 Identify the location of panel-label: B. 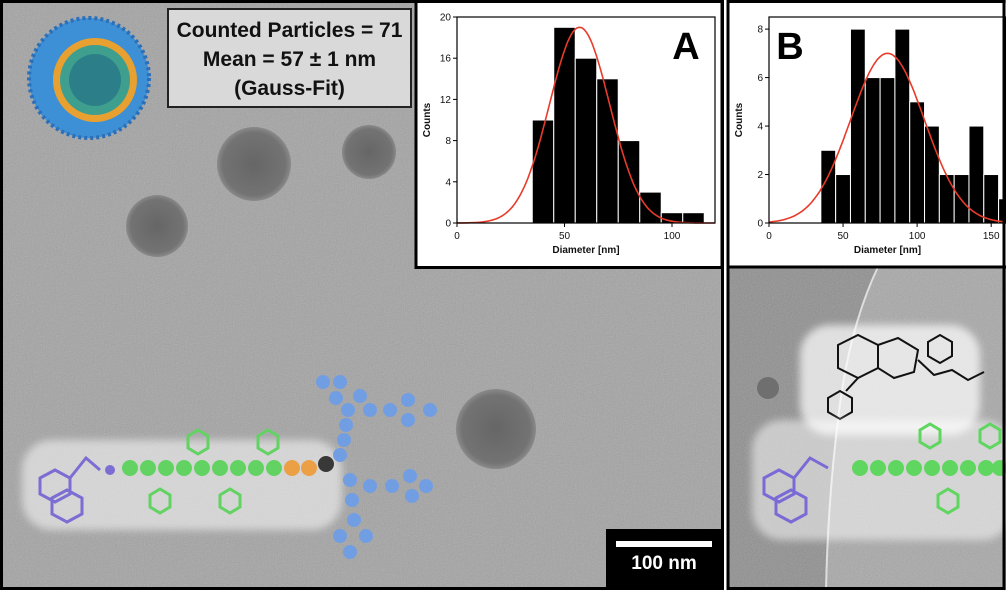
(789, 47).